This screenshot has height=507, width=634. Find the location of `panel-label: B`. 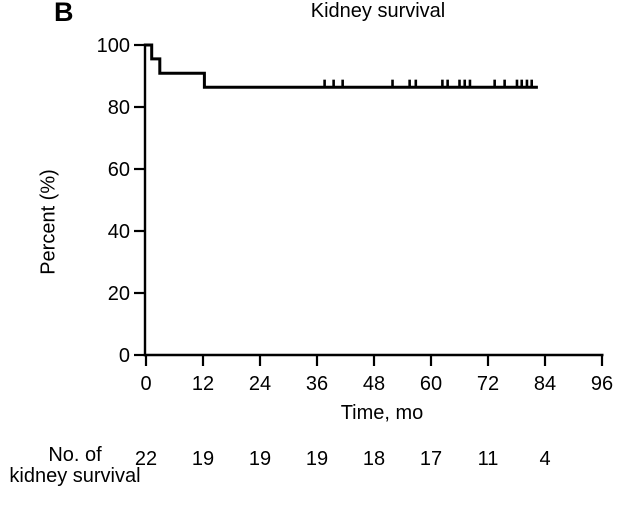

panel-label: B is located at coordinates (64, 13).